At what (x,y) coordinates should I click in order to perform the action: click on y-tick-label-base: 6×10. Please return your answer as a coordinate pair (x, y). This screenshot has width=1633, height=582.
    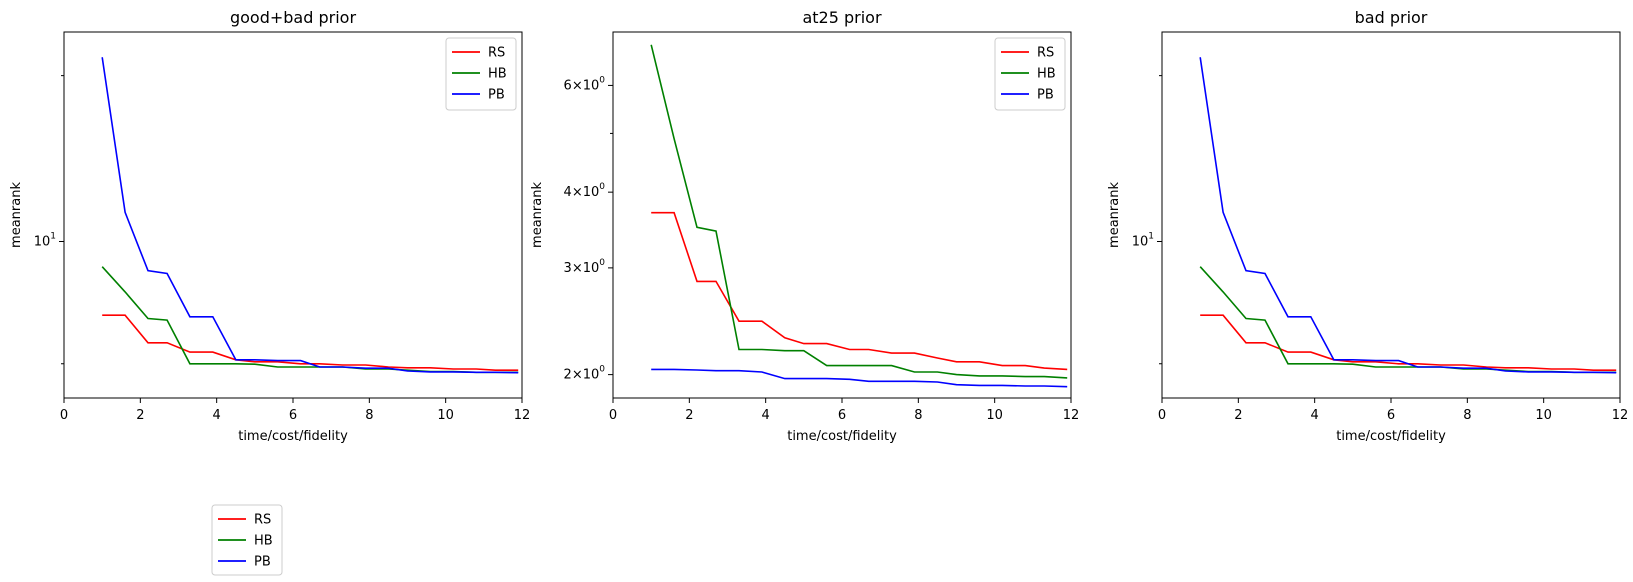
    Looking at the image, I should click on (582, 85).